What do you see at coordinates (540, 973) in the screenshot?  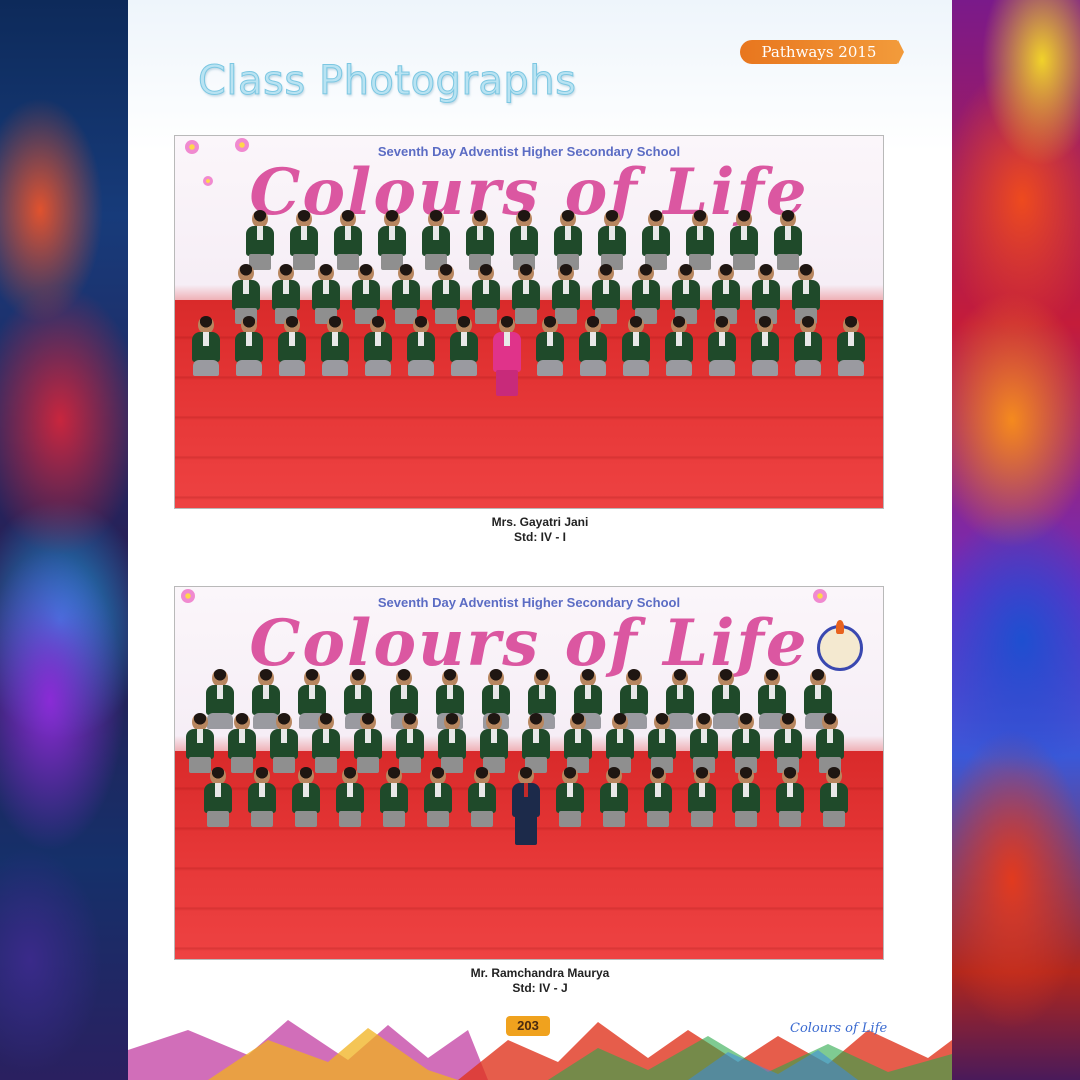 I see `teacher-name: Mr. Ramchandra Maurya` at bounding box center [540, 973].